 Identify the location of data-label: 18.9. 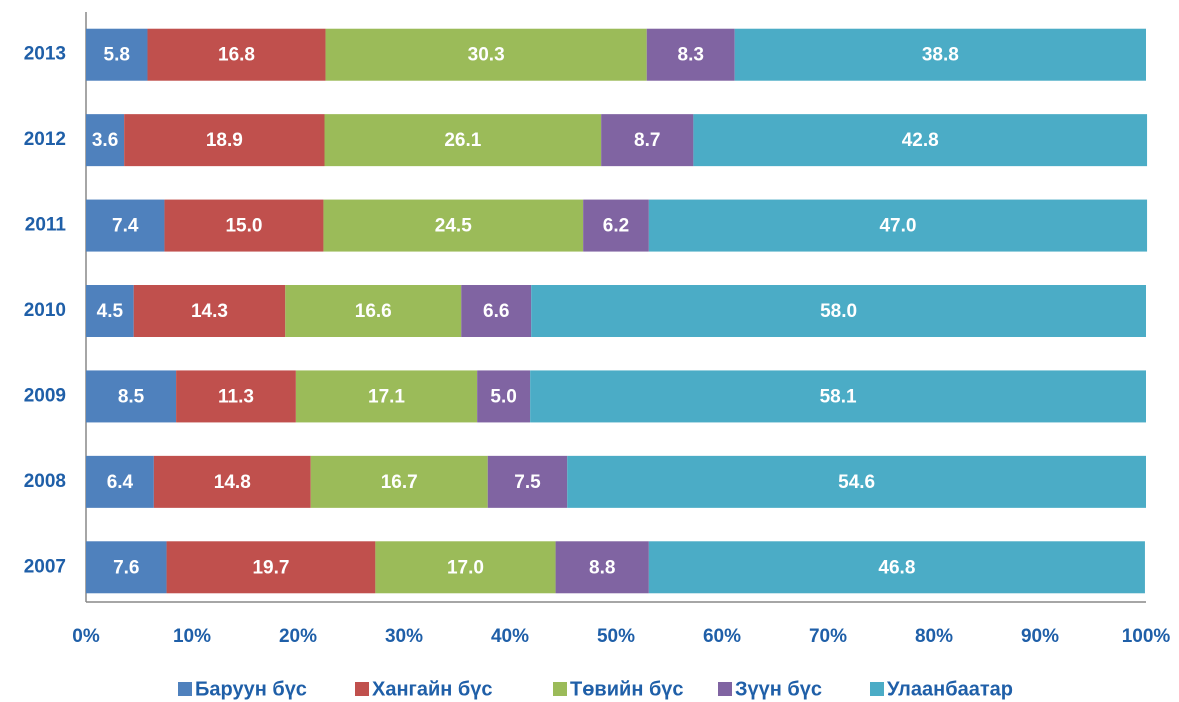
(224, 140).